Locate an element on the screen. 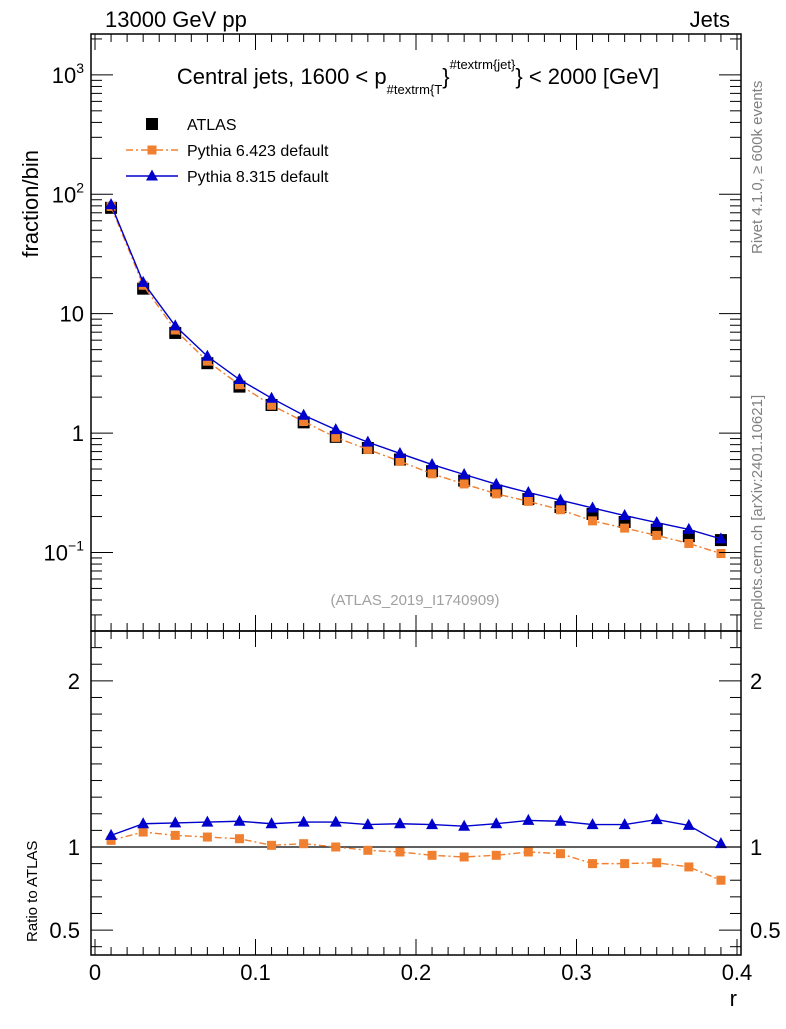 Image resolution: width=786 pixels, height=1029 pixels. legend-label-pythia-8-315-default: Pythia 8.315 default is located at coordinates (258, 177).